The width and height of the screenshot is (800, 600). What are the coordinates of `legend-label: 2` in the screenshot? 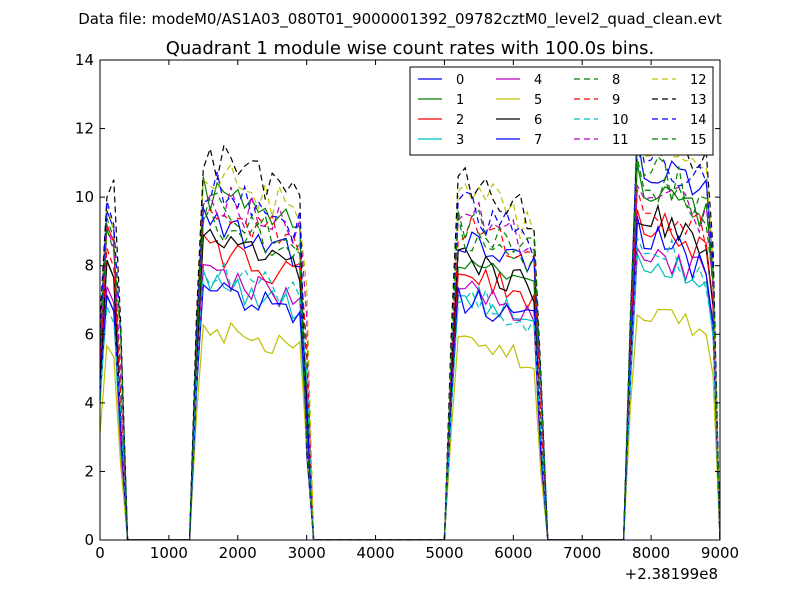 It's located at (460, 120).